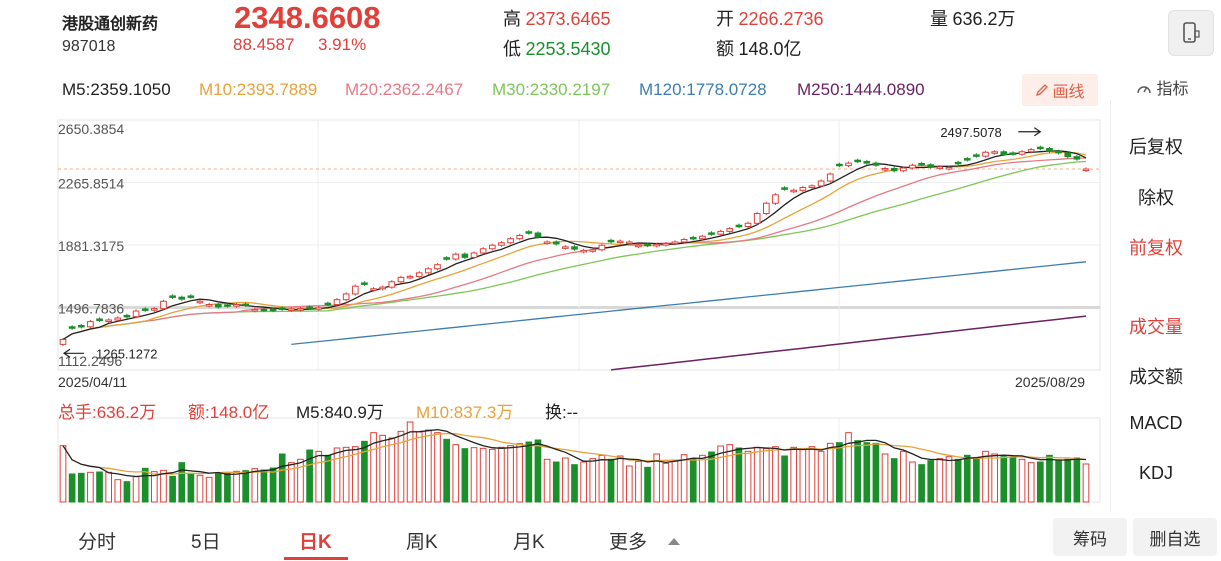 Image resolution: width=1221 pixels, height=561 pixels. What do you see at coordinates (645, 540) in the screenshot?
I see `tab-more: 更多` at bounding box center [645, 540].